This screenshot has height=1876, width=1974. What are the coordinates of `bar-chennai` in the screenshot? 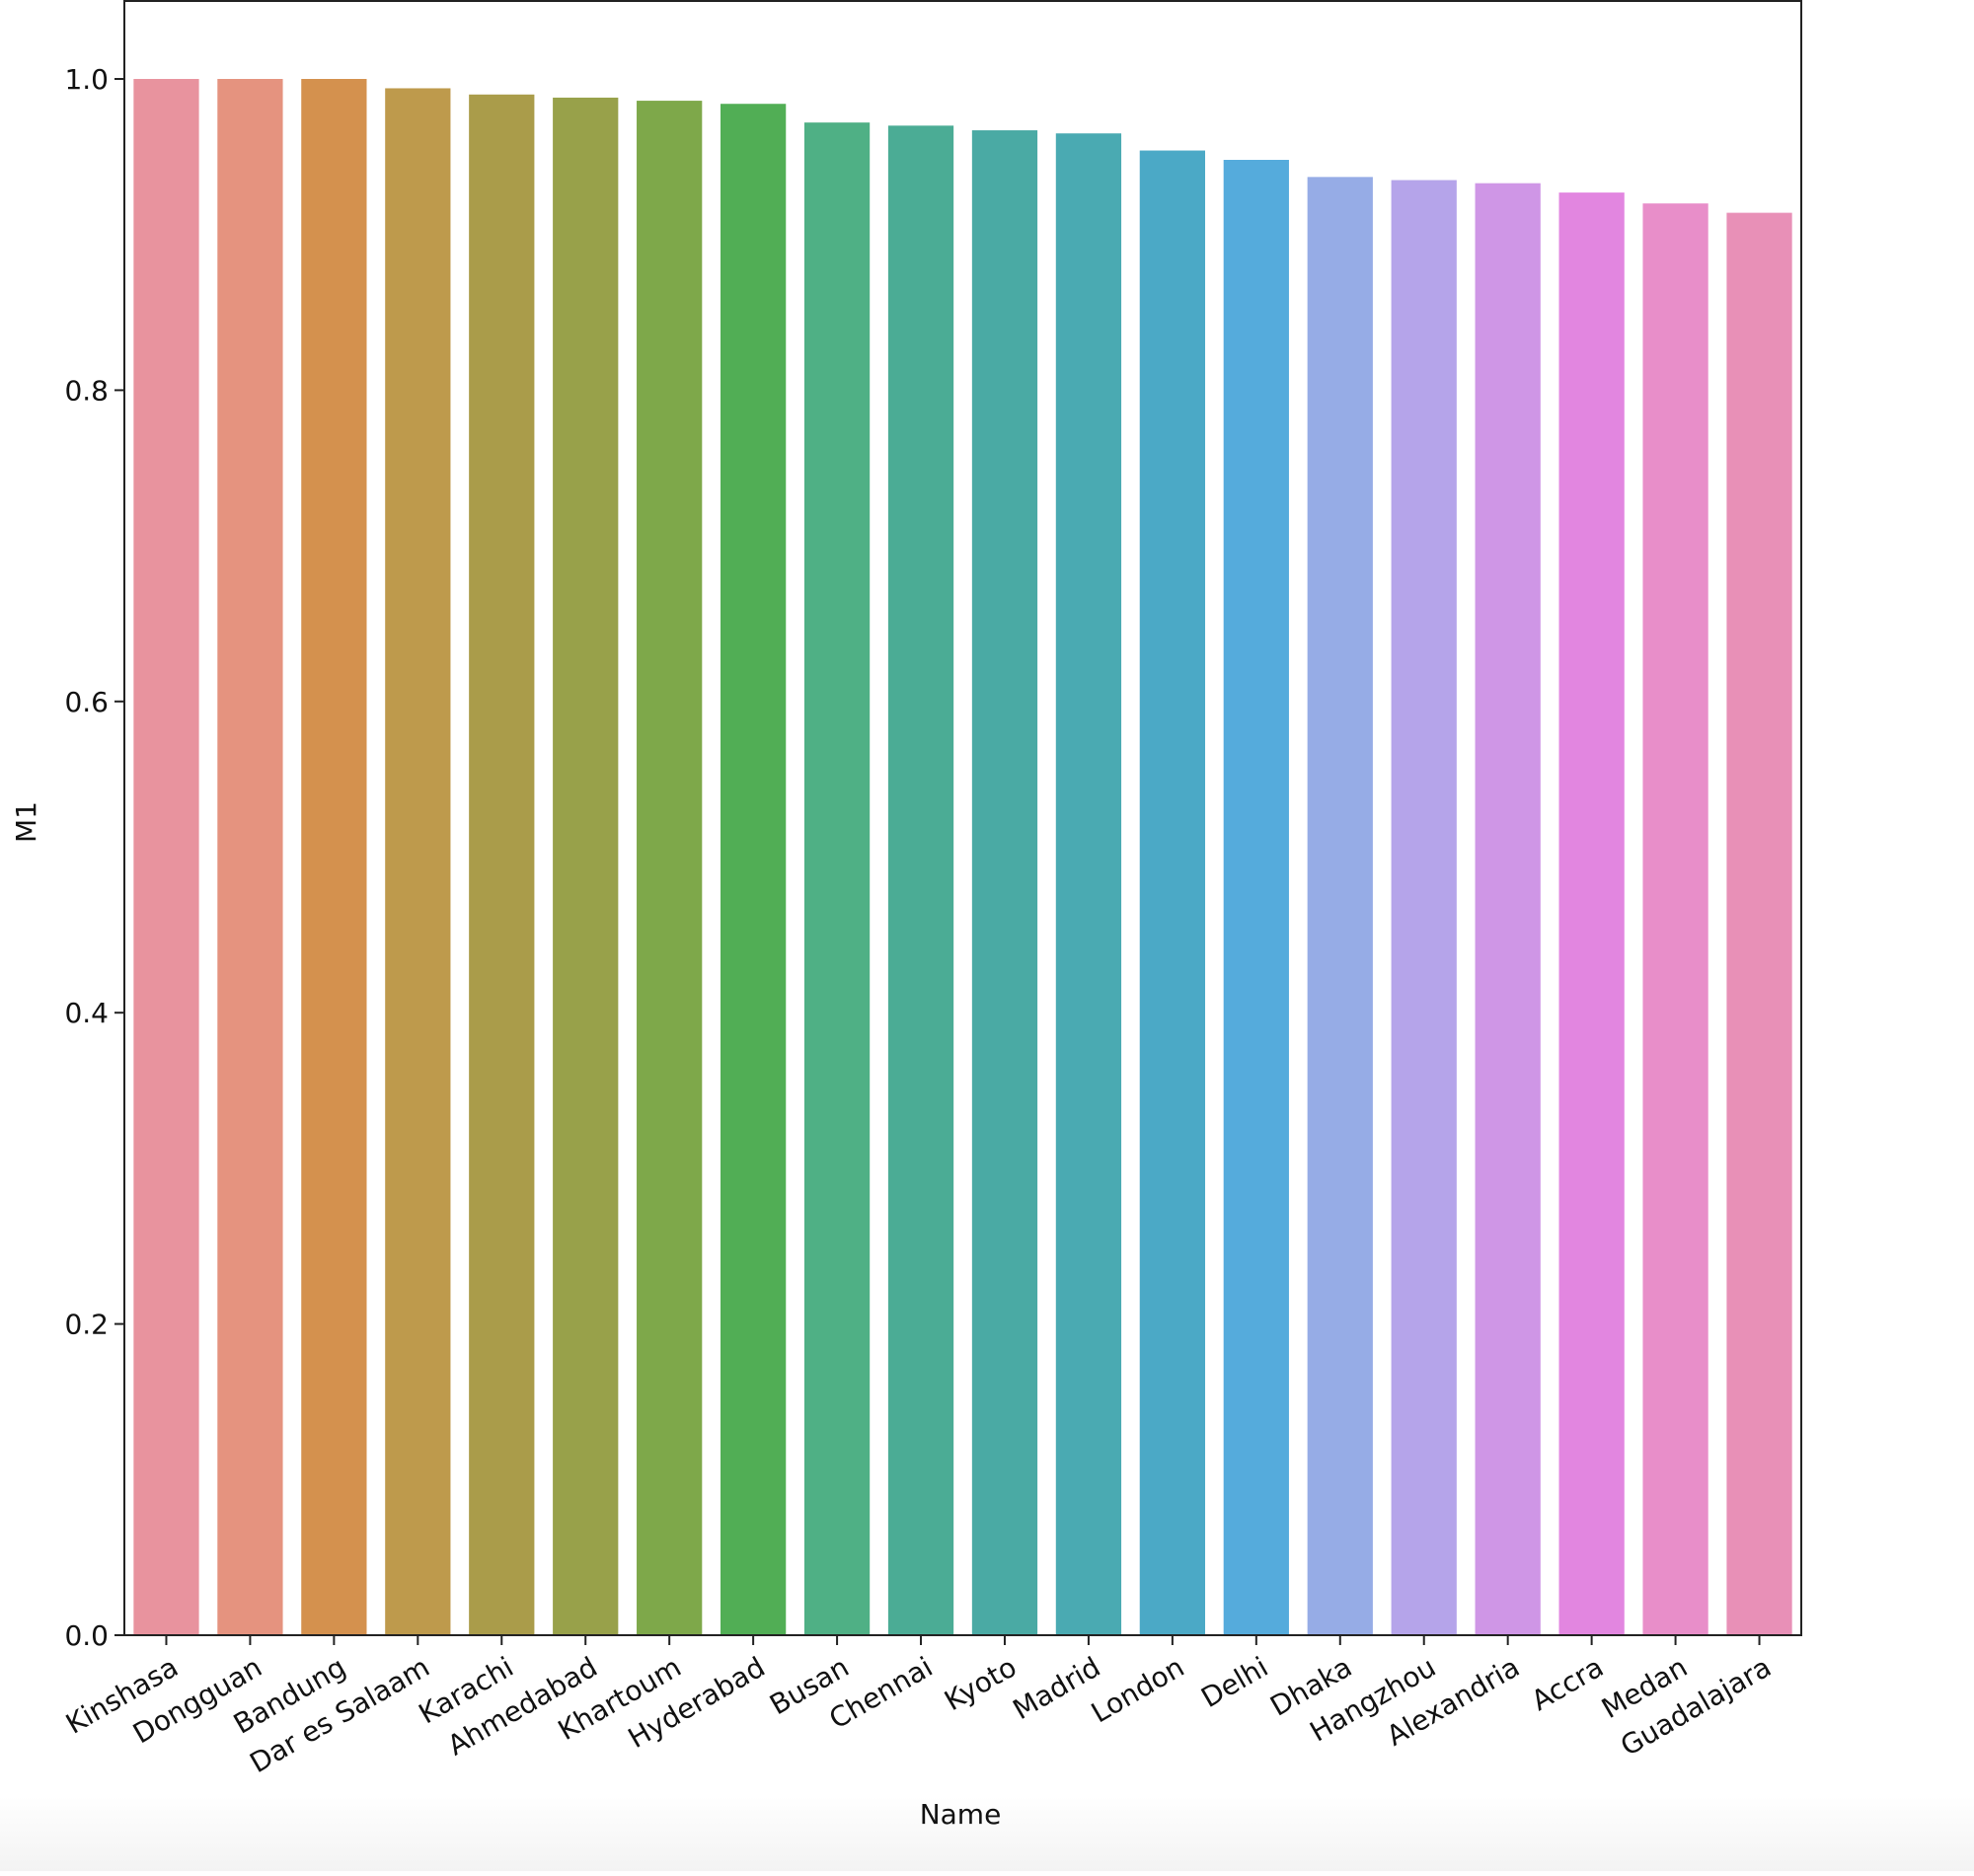 It's located at (921, 880).